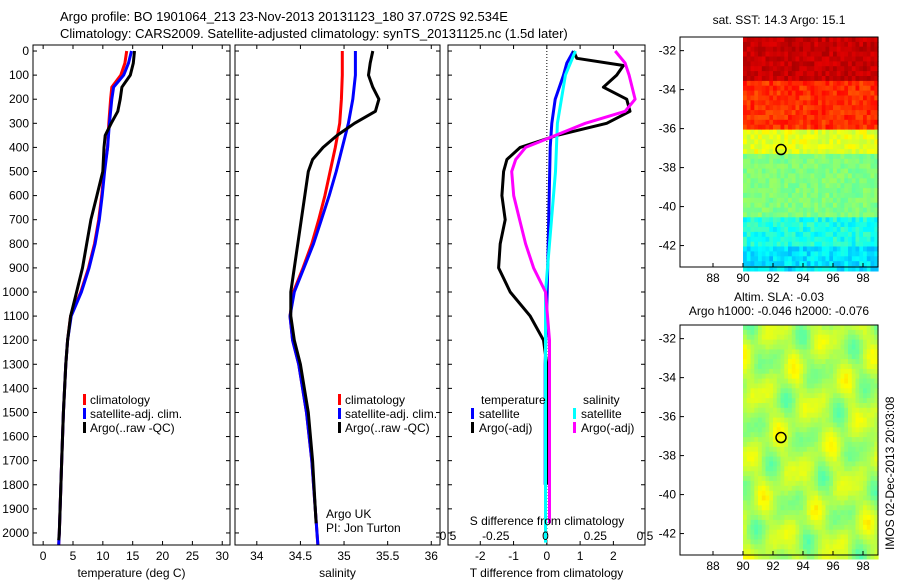 This screenshot has width=900, height=580. I want to click on x-tick-label: 98, so click(863, 566).